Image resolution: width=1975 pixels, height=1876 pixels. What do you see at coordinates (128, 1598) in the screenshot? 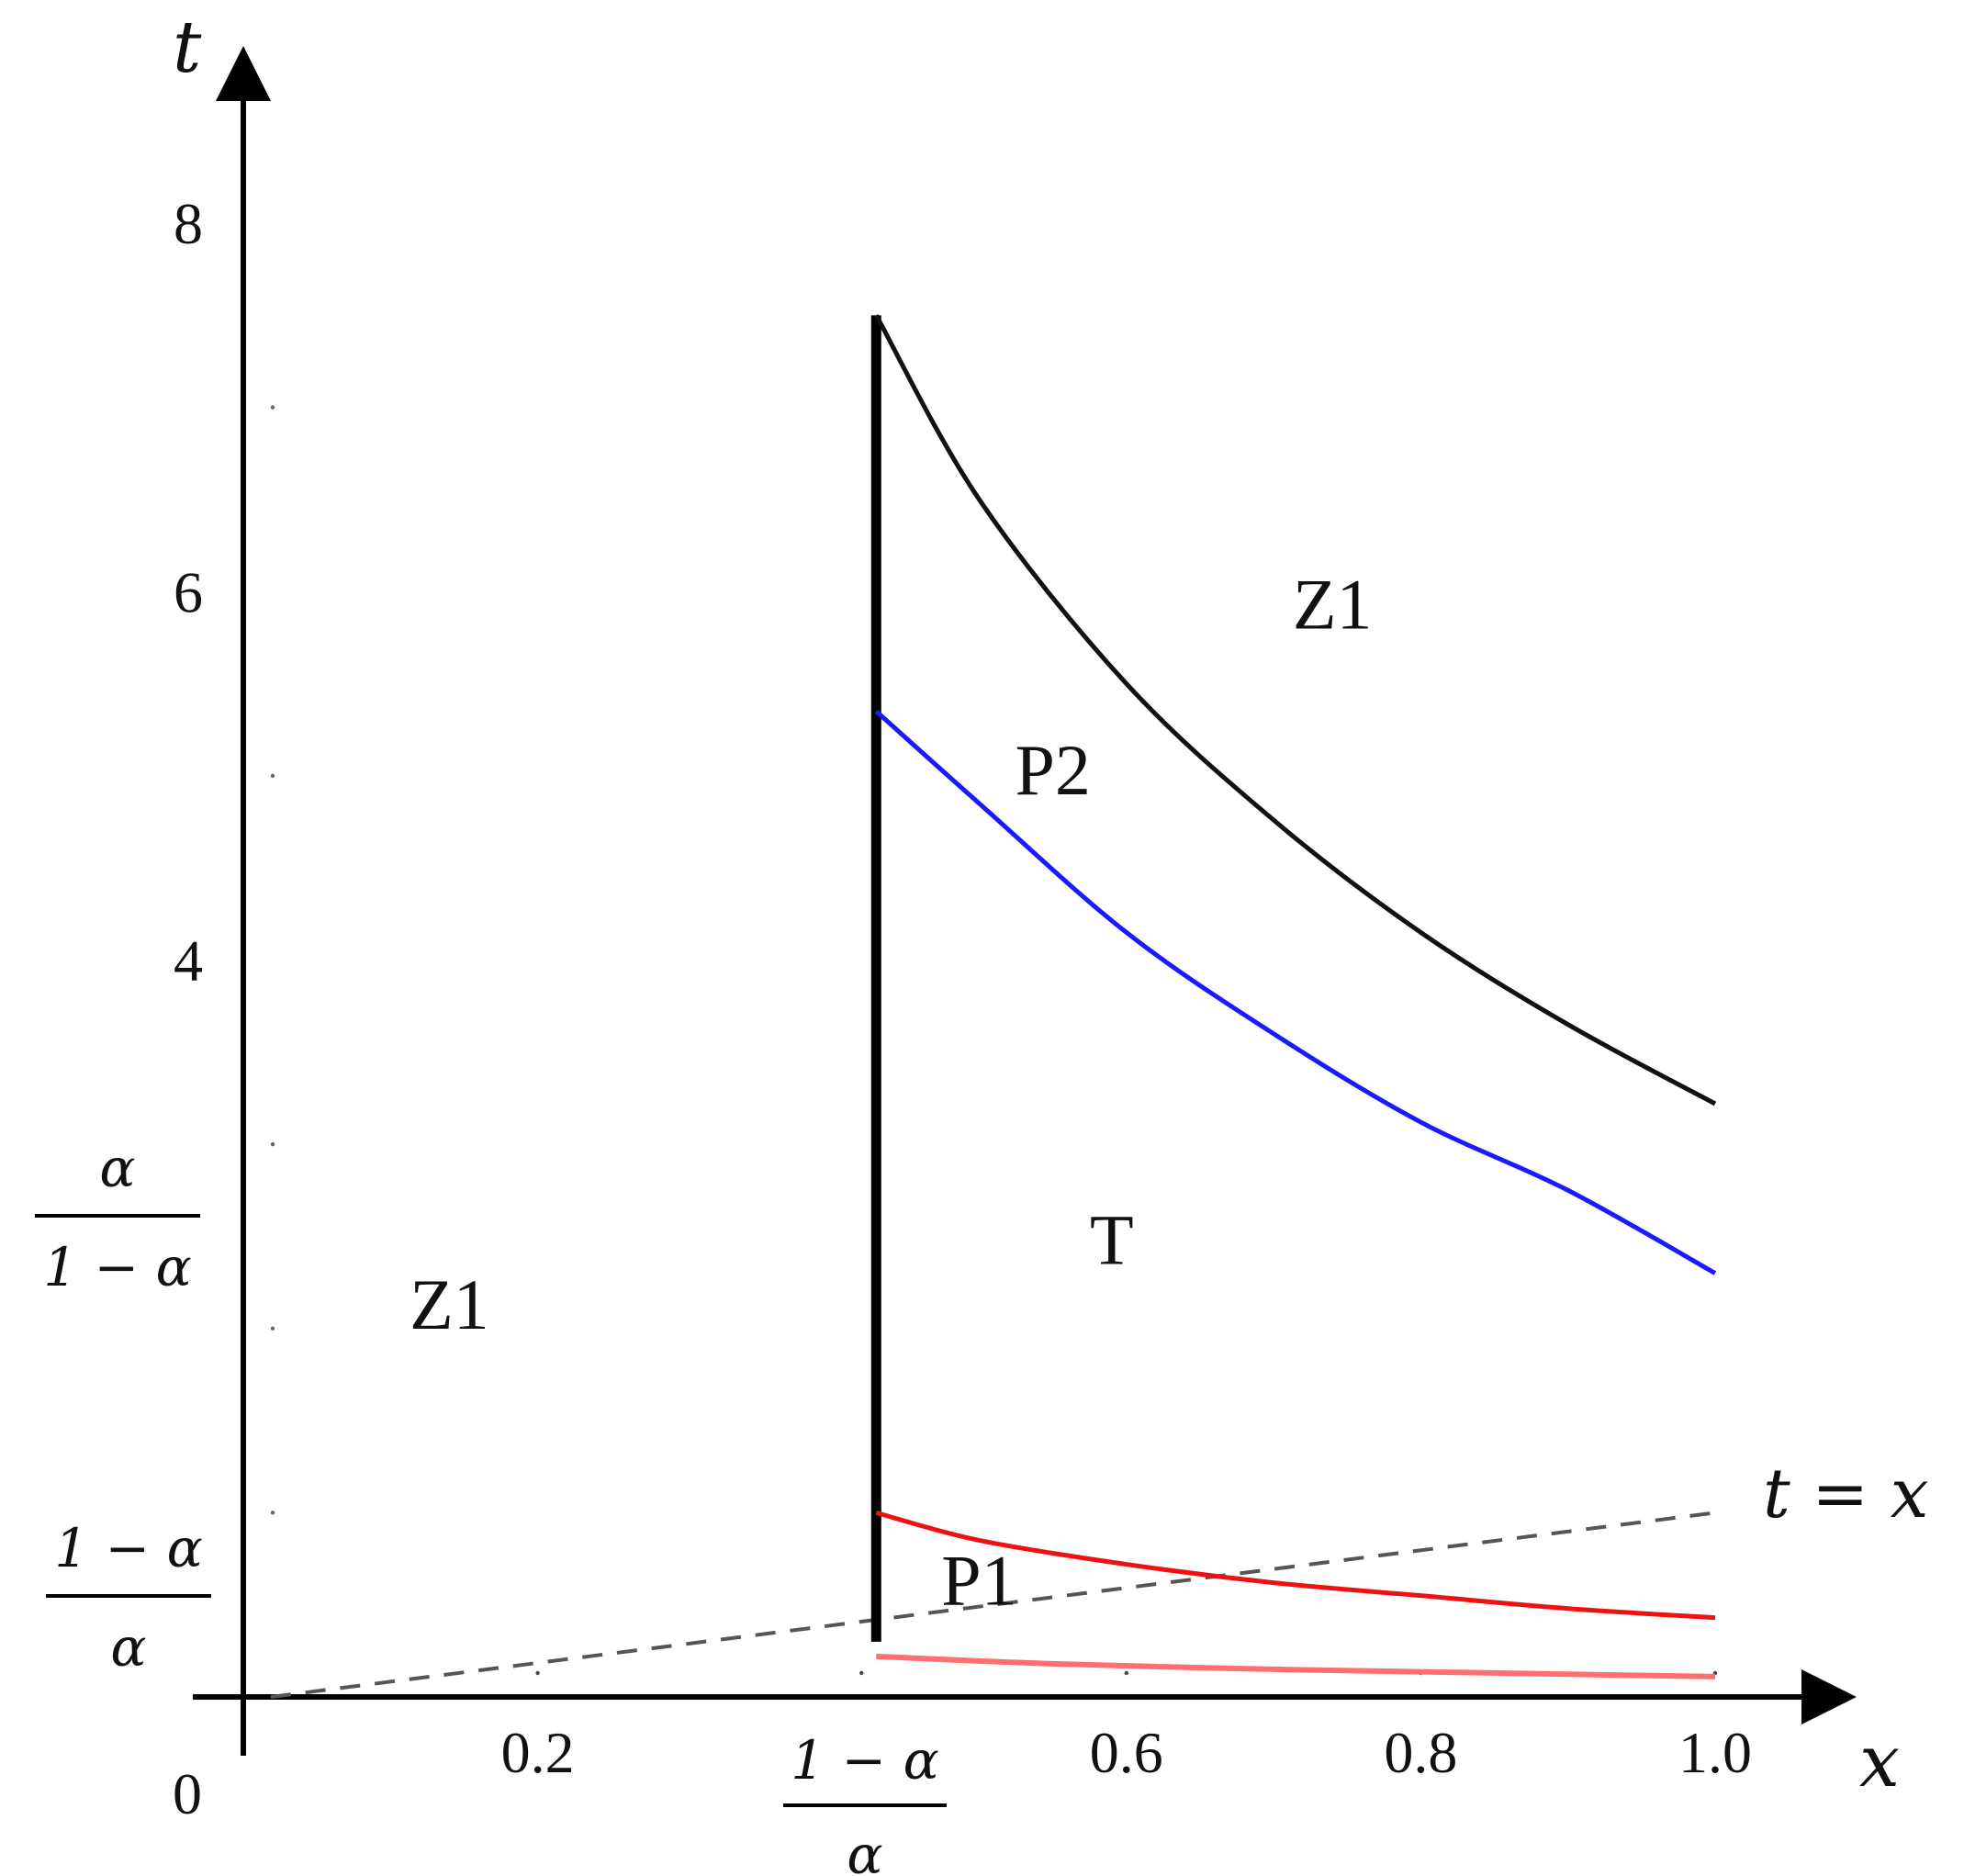
I see `y-special-tick-lower: 1 − α α` at bounding box center [128, 1598].